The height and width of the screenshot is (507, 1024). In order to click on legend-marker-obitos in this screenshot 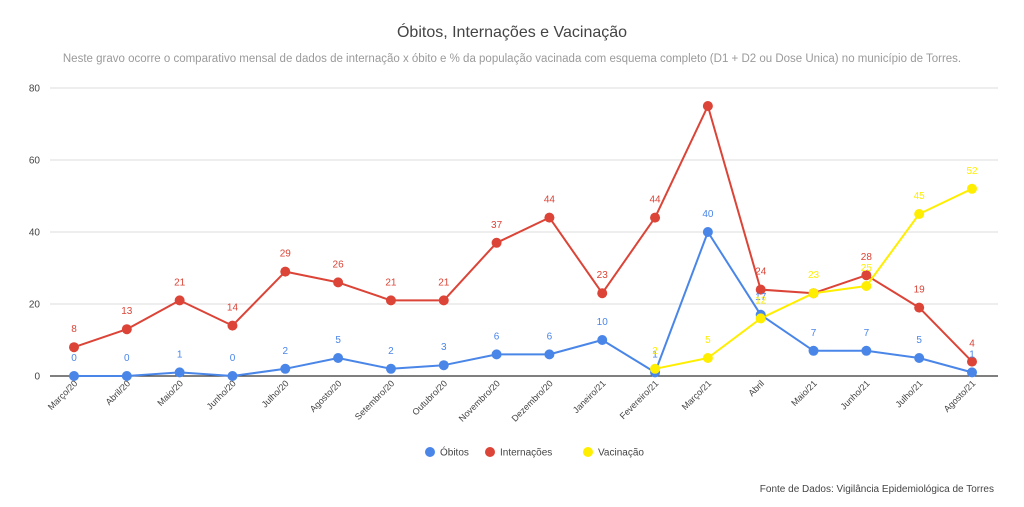, I will do `click(430, 452)`.